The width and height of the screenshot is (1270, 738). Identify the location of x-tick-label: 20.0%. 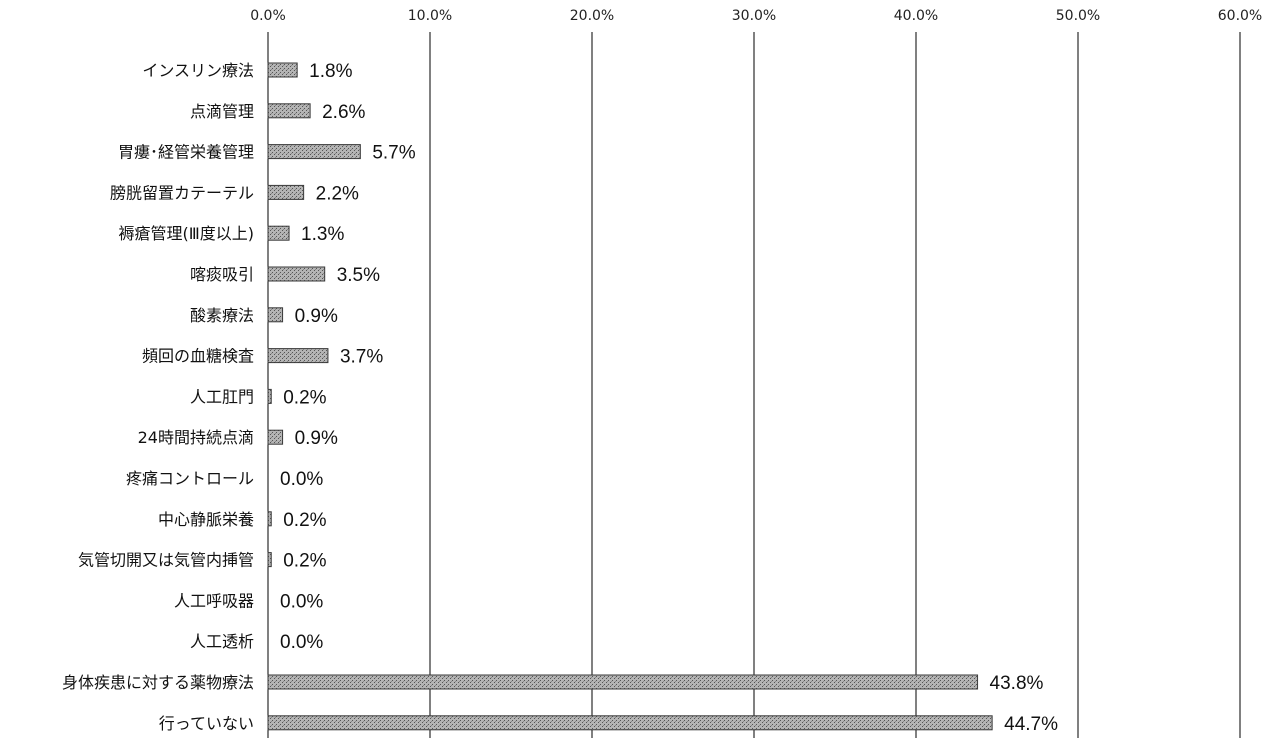
(592, 16).